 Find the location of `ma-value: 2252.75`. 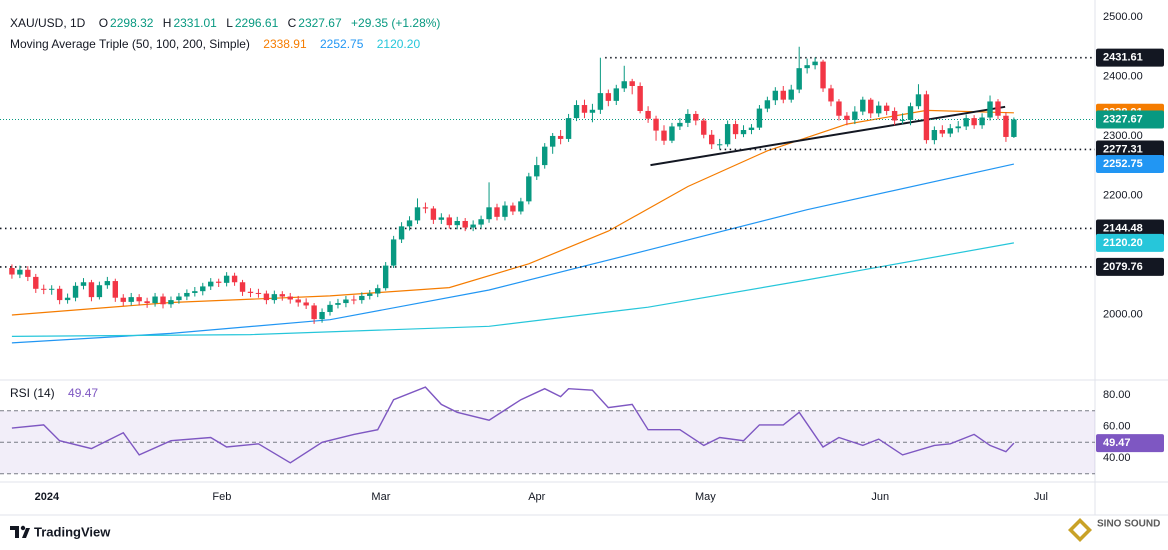

ma-value: 2252.75 is located at coordinates (342, 44).